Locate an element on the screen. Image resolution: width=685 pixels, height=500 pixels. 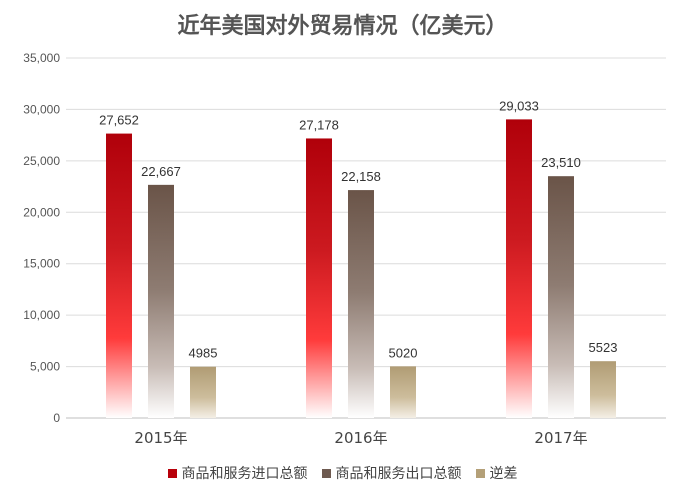
data-label: 27,178 is located at coordinates (319, 124).